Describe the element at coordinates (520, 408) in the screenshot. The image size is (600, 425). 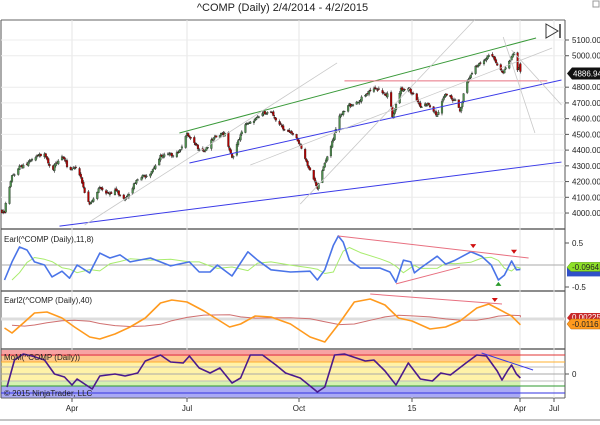
I see `x-tick-label: Apr` at that location.